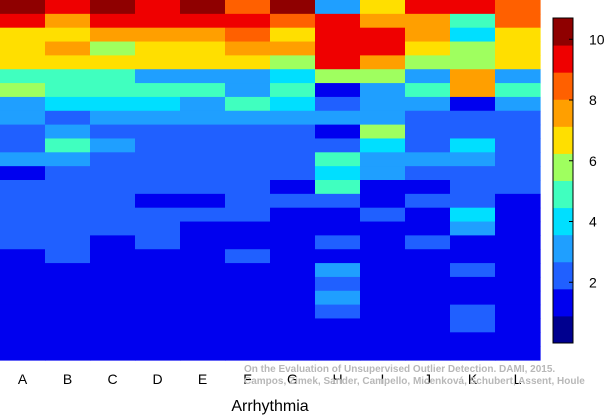  I want to click on x-tick-label-d: D, so click(157, 379).